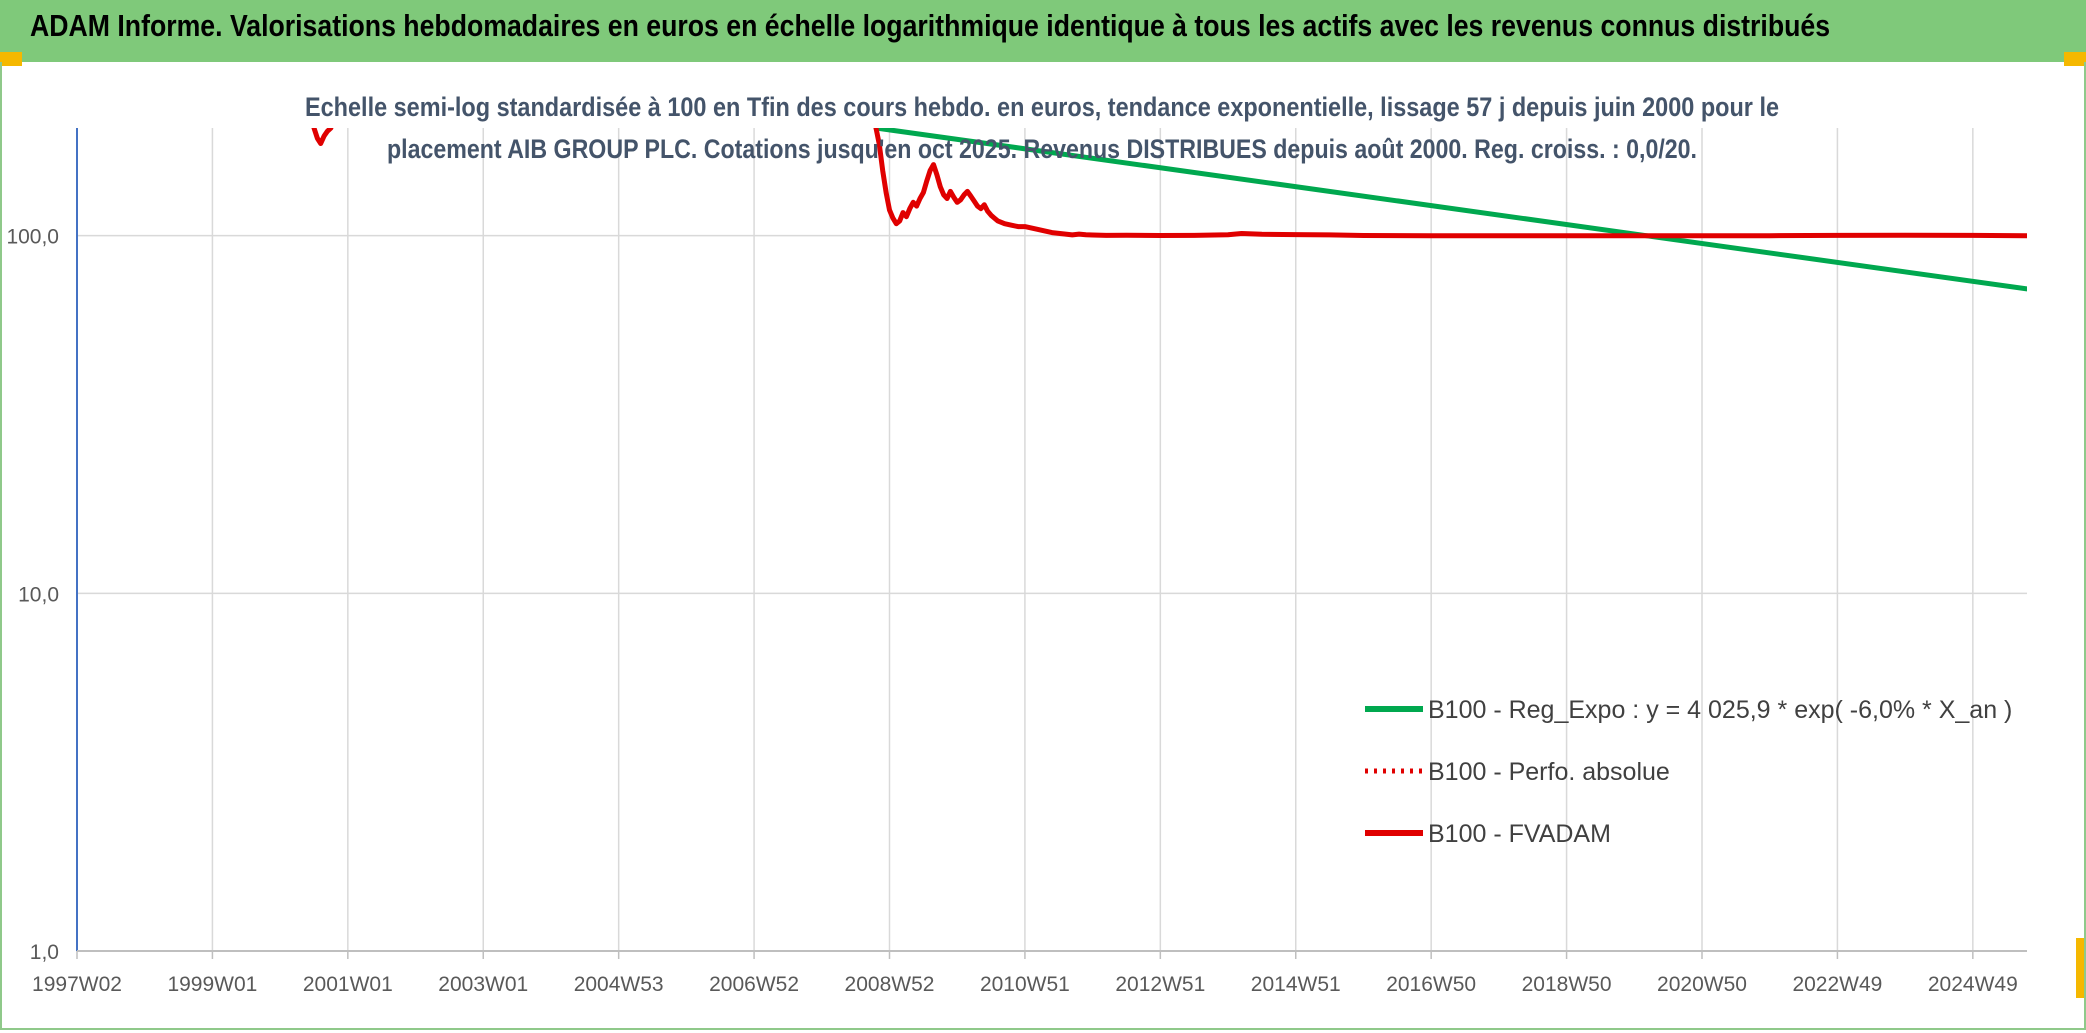 The height and width of the screenshot is (1033, 2086). What do you see at coordinates (212, 984) in the screenshot?
I see `x-tick-label: 1999W01` at bounding box center [212, 984].